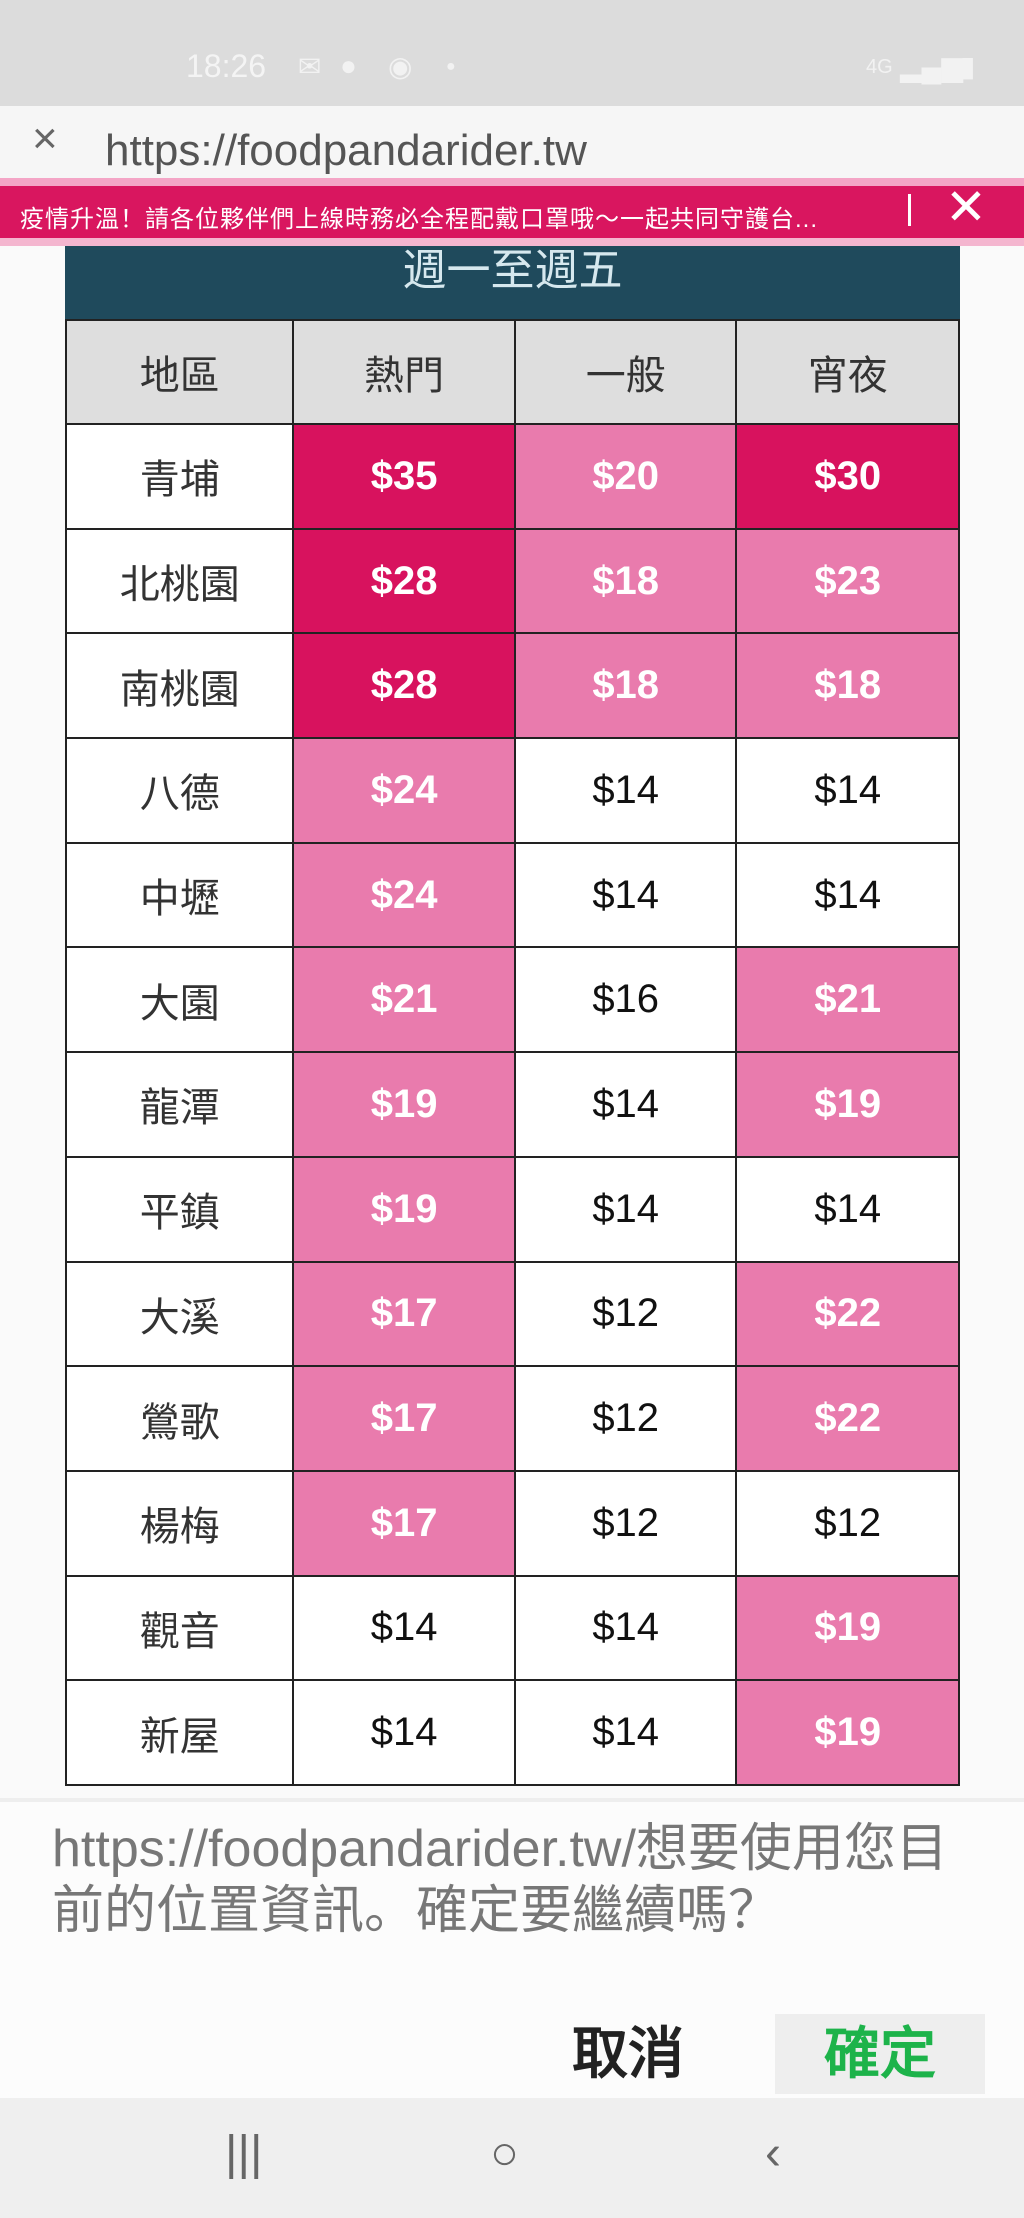 The height and width of the screenshot is (2218, 1024). Describe the element at coordinates (931, 66) in the screenshot. I see `signal-icon: ▂▄▆` at that location.